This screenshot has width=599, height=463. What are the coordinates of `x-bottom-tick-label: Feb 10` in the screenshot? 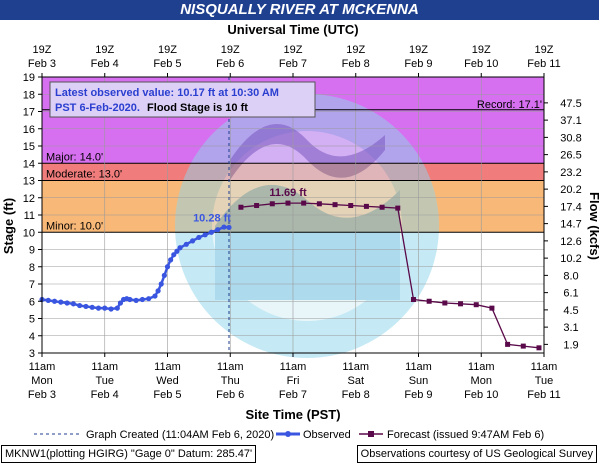 It's located at (481, 395).